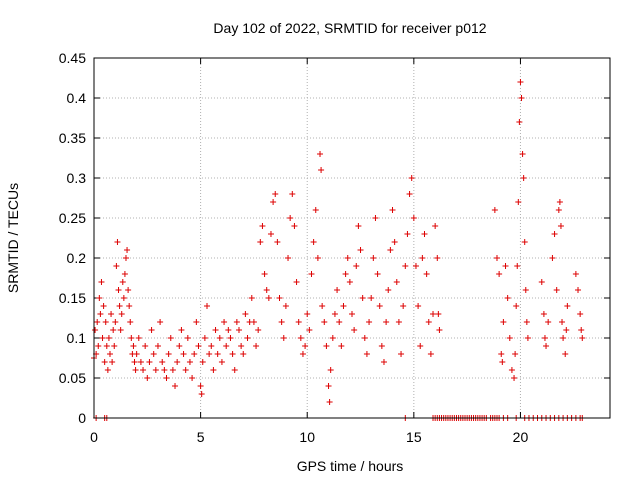 The image size is (640, 480). Describe the element at coordinates (72, 218) in the screenshot. I see `y-tick-label: 0.25` at that location.